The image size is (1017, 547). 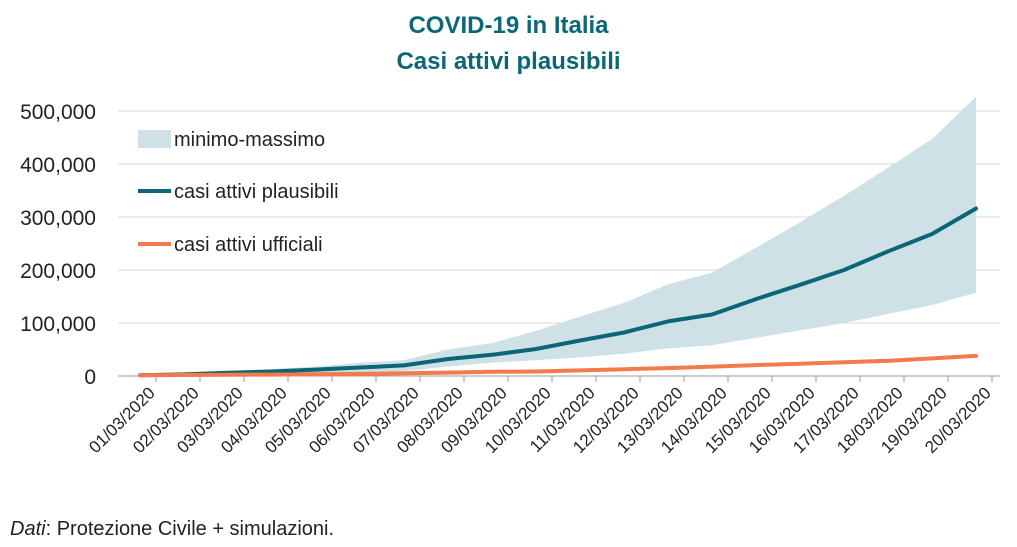 What do you see at coordinates (58, 165) in the screenshot?
I see `y-tick-label: 400,000` at bounding box center [58, 165].